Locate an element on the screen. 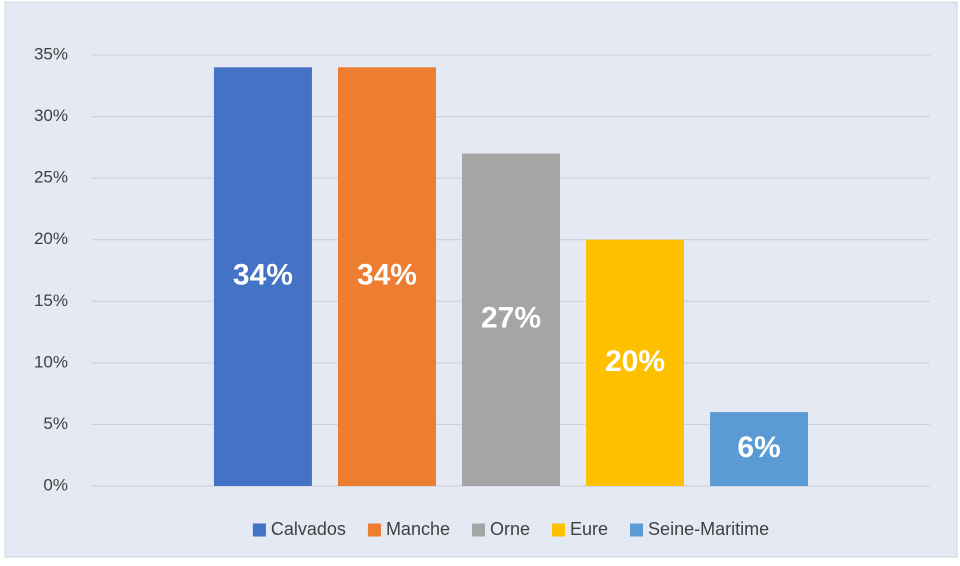 The height and width of the screenshot is (566, 960). value-label: 6% is located at coordinates (758, 447).